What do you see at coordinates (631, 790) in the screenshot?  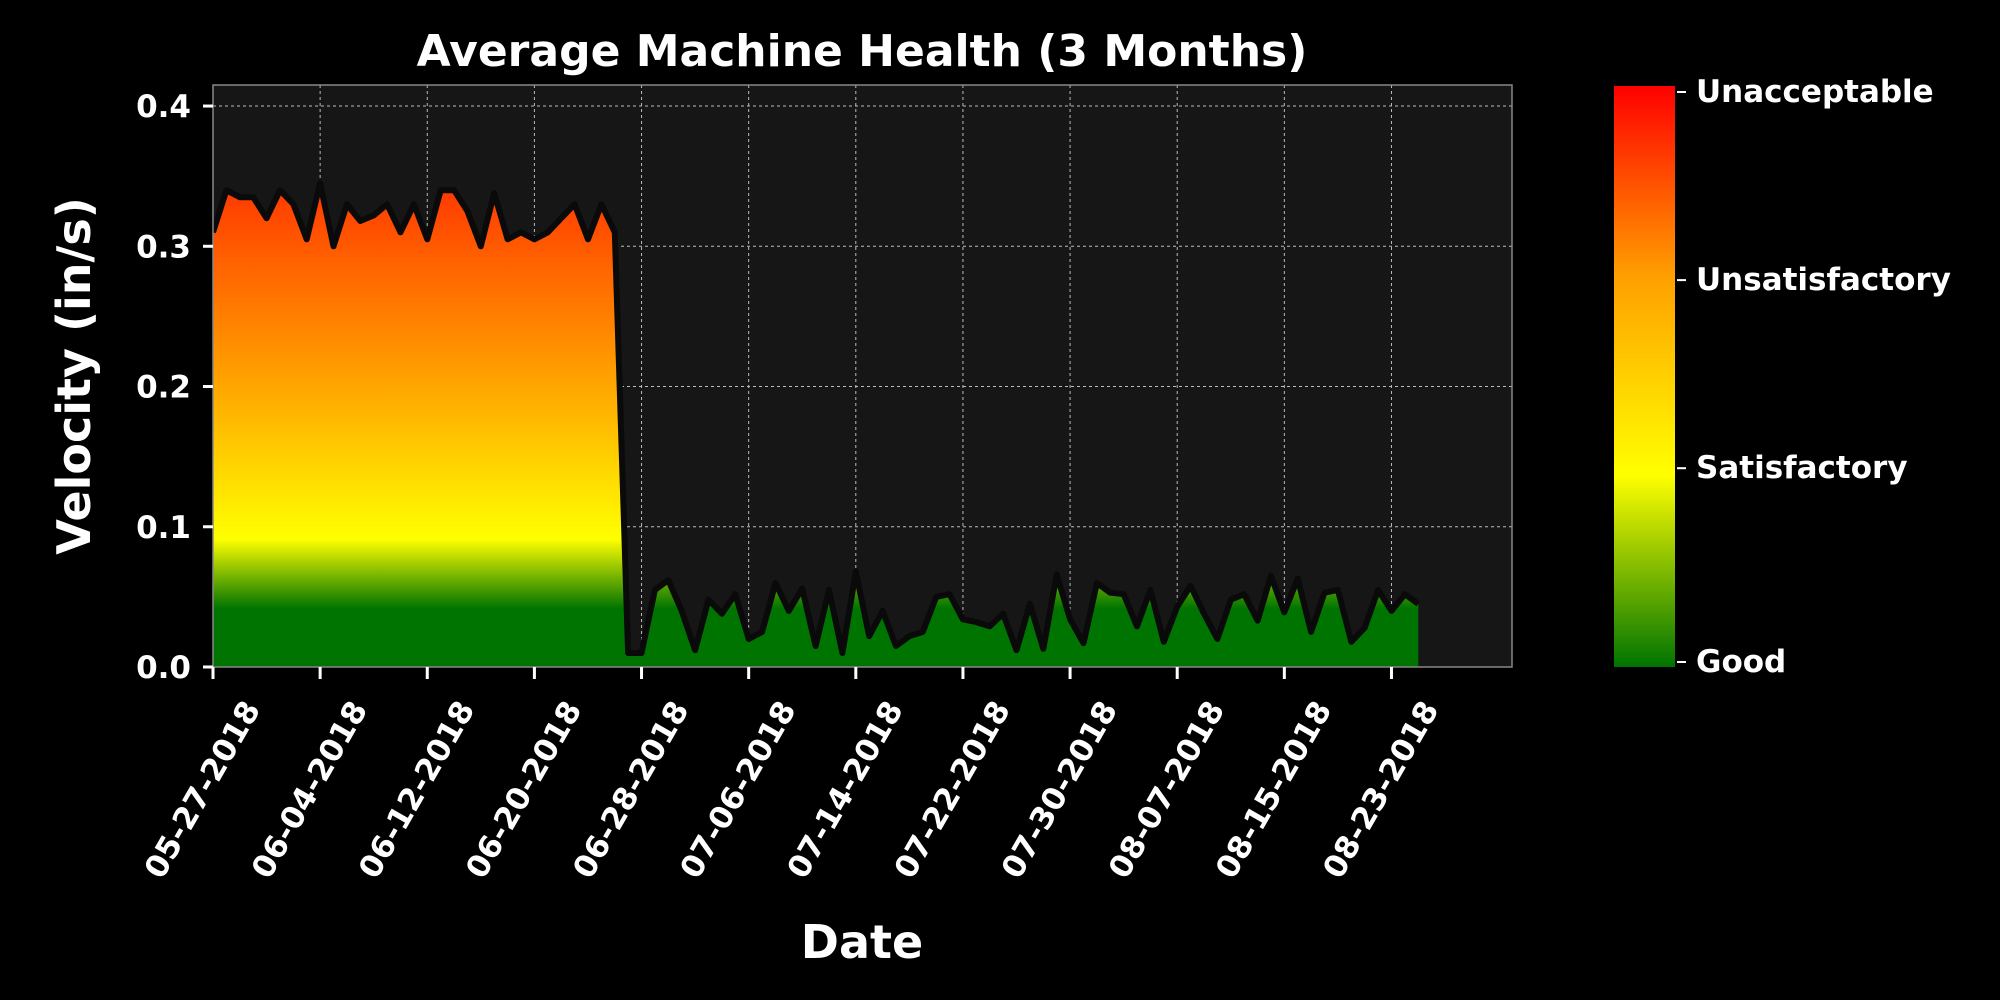 I see `x-tick-label: 06-28-2018` at bounding box center [631, 790].